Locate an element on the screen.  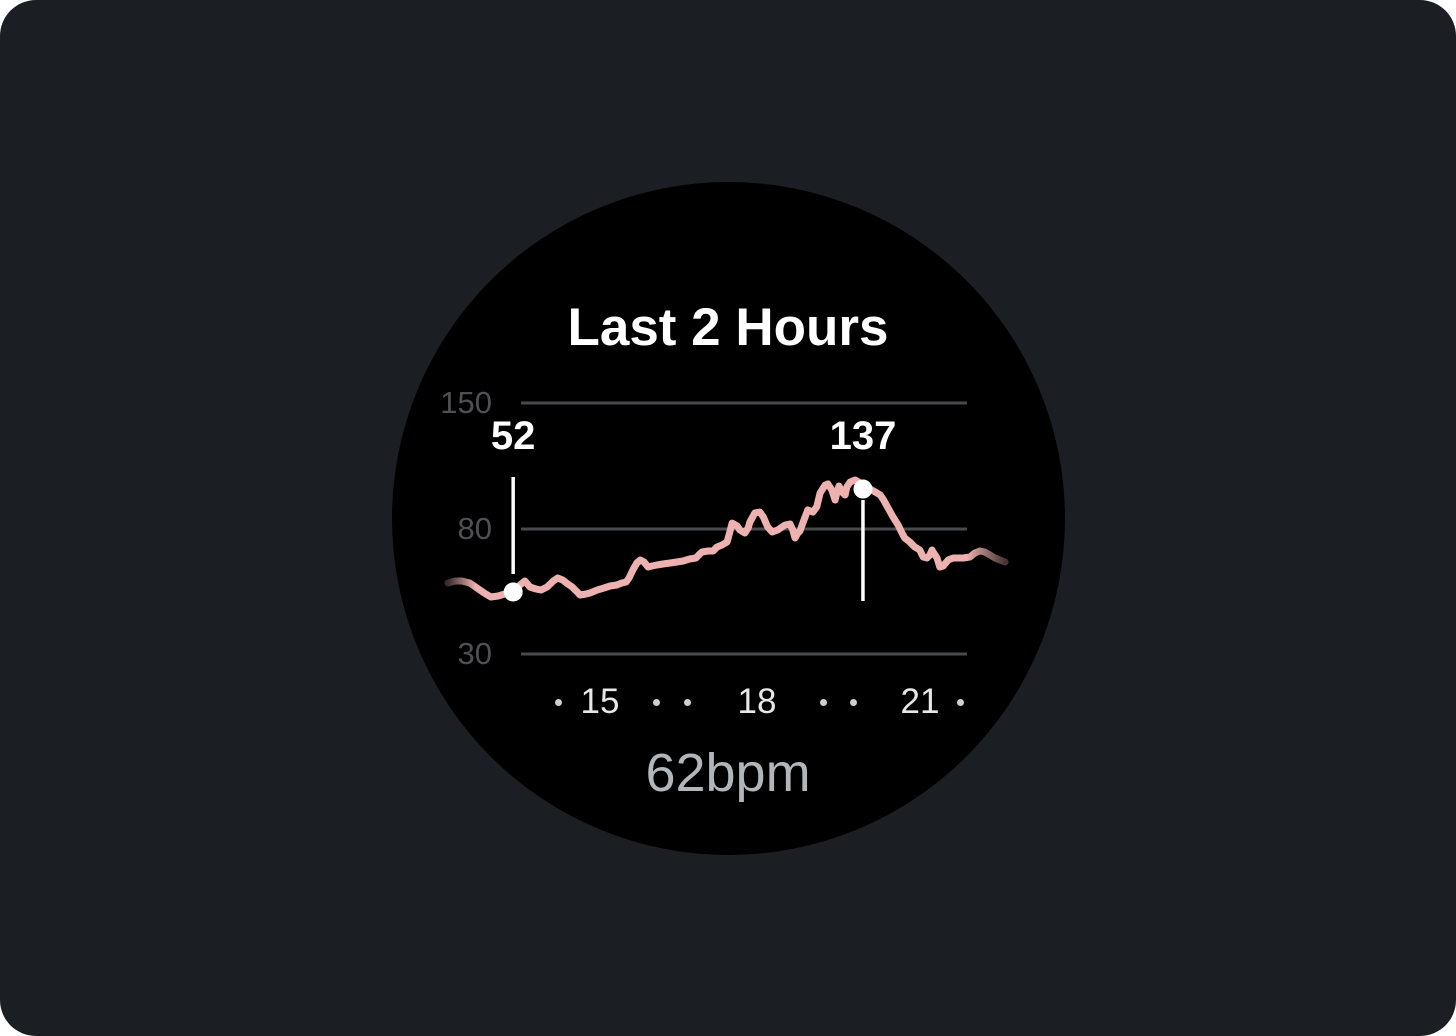
y-axis-label-80: 80 is located at coordinates (474, 528).